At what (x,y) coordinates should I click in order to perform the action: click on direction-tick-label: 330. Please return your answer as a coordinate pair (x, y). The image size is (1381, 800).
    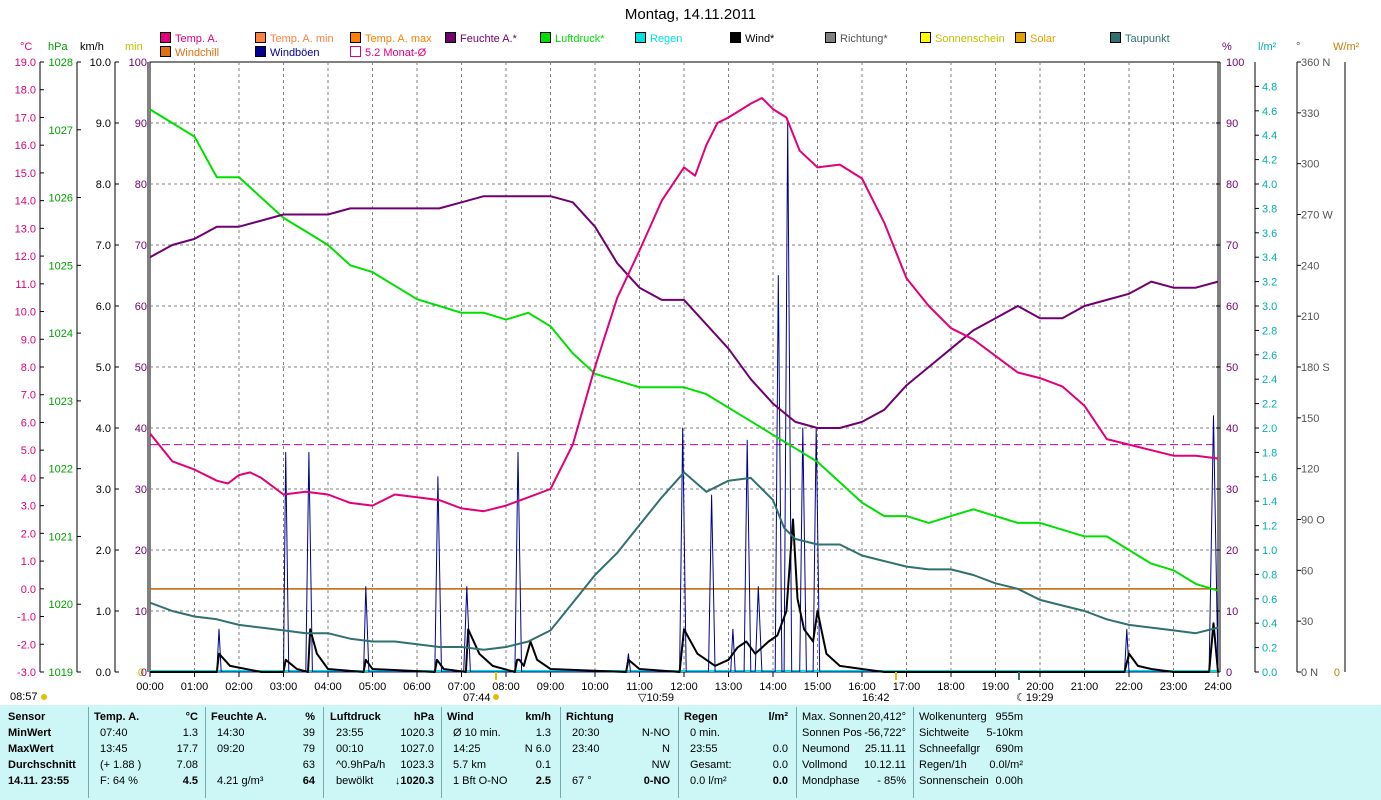
    Looking at the image, I should click on (1310, 114).